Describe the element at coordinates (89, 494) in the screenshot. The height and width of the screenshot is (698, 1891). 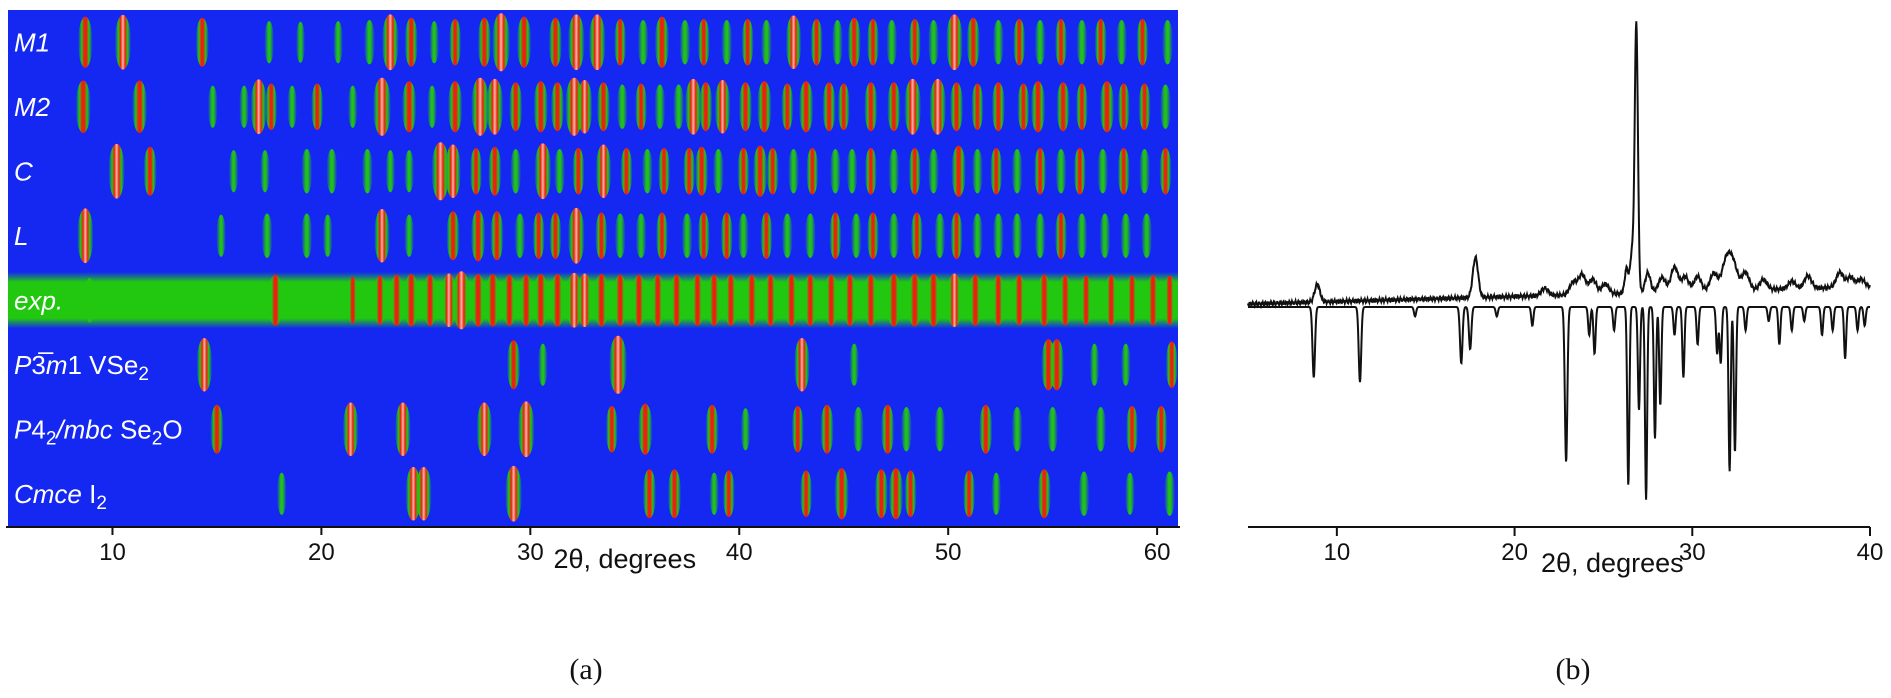
I see `row-label-part: I` at that location.